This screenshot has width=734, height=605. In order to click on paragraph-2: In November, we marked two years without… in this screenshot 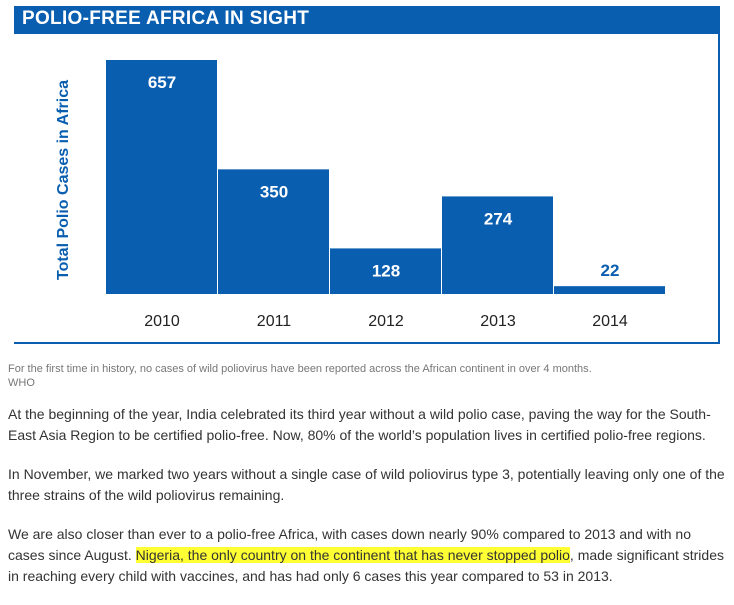, I will do `click(366, 484)`.